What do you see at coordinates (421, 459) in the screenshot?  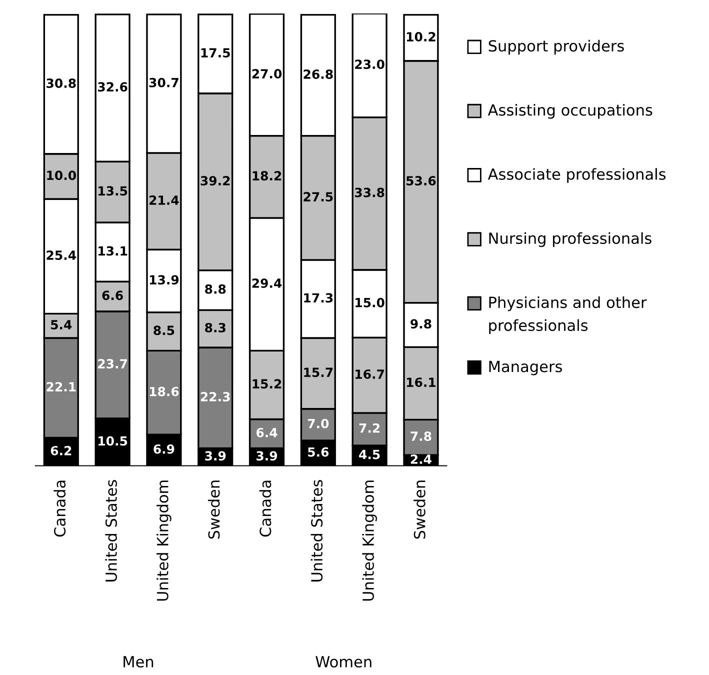 I see `data-label: 2.4` at bounding box center [421, 459].